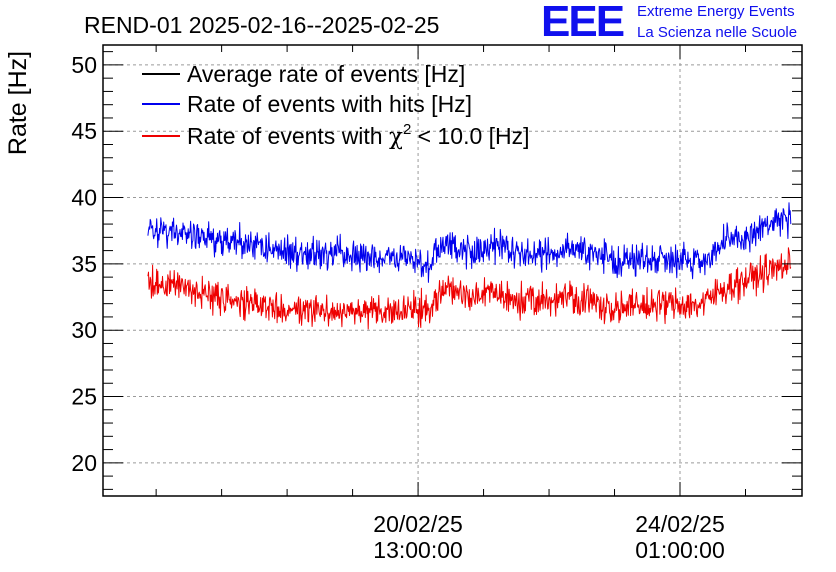  What do you see at coordinates (18, 103) in the screenshot?
I see `y-axis-label: Rate [Hz]` at bounding box center [18, 103].